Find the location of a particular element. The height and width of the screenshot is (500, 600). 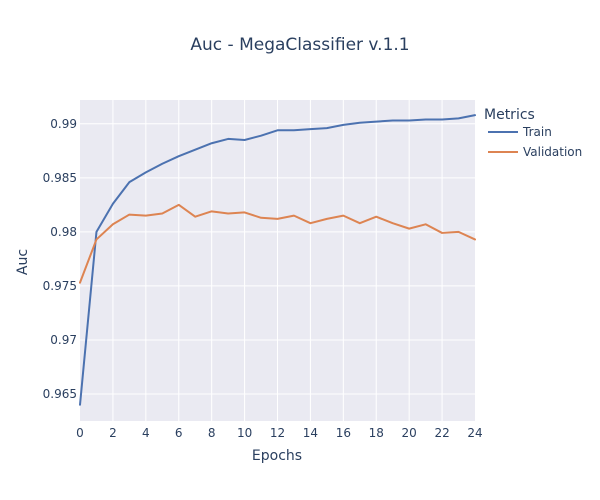

legend-label: Validation is located at coordinates (552, 152).